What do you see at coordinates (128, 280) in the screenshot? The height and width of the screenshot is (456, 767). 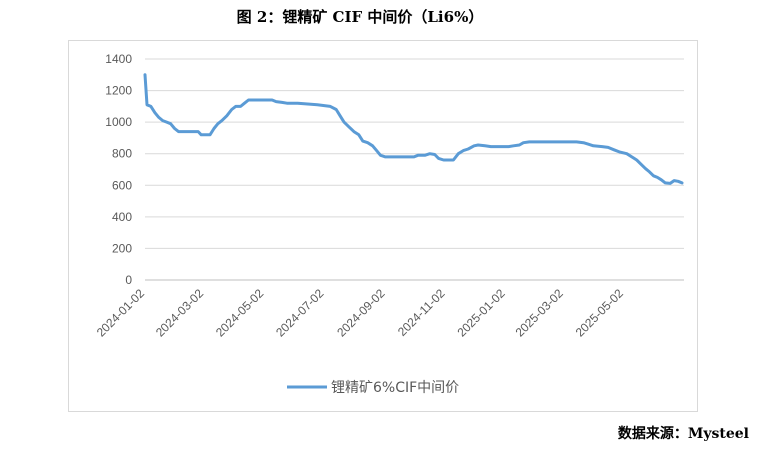 I see `y-tick-label: 0` at bounding box center [128, 280].